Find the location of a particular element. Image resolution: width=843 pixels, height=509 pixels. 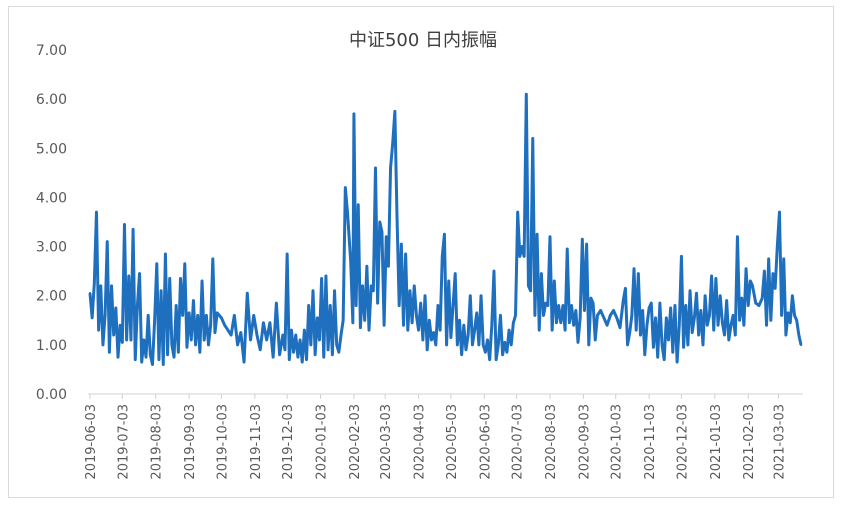

y-tick-label: 3.00 is located at coordinates (51, 248).